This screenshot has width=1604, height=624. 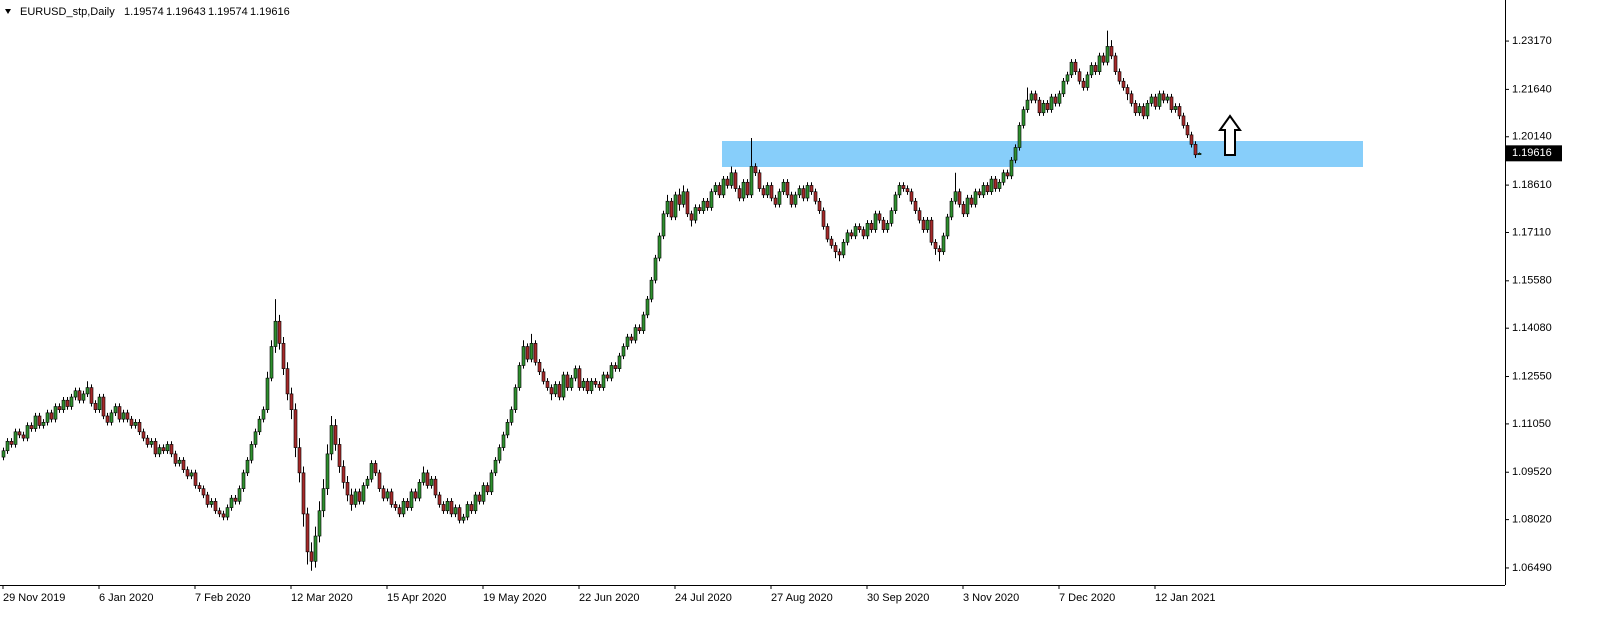 I want to click on support-resistance-zone, so click(x=1042, y=154).